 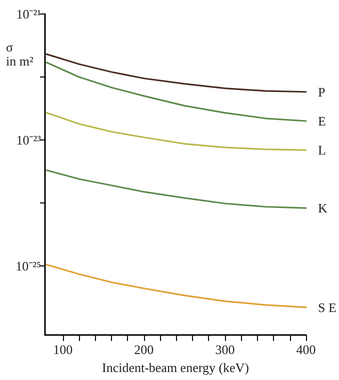 I want to click on series-label: E, so click(x=322, y=121).